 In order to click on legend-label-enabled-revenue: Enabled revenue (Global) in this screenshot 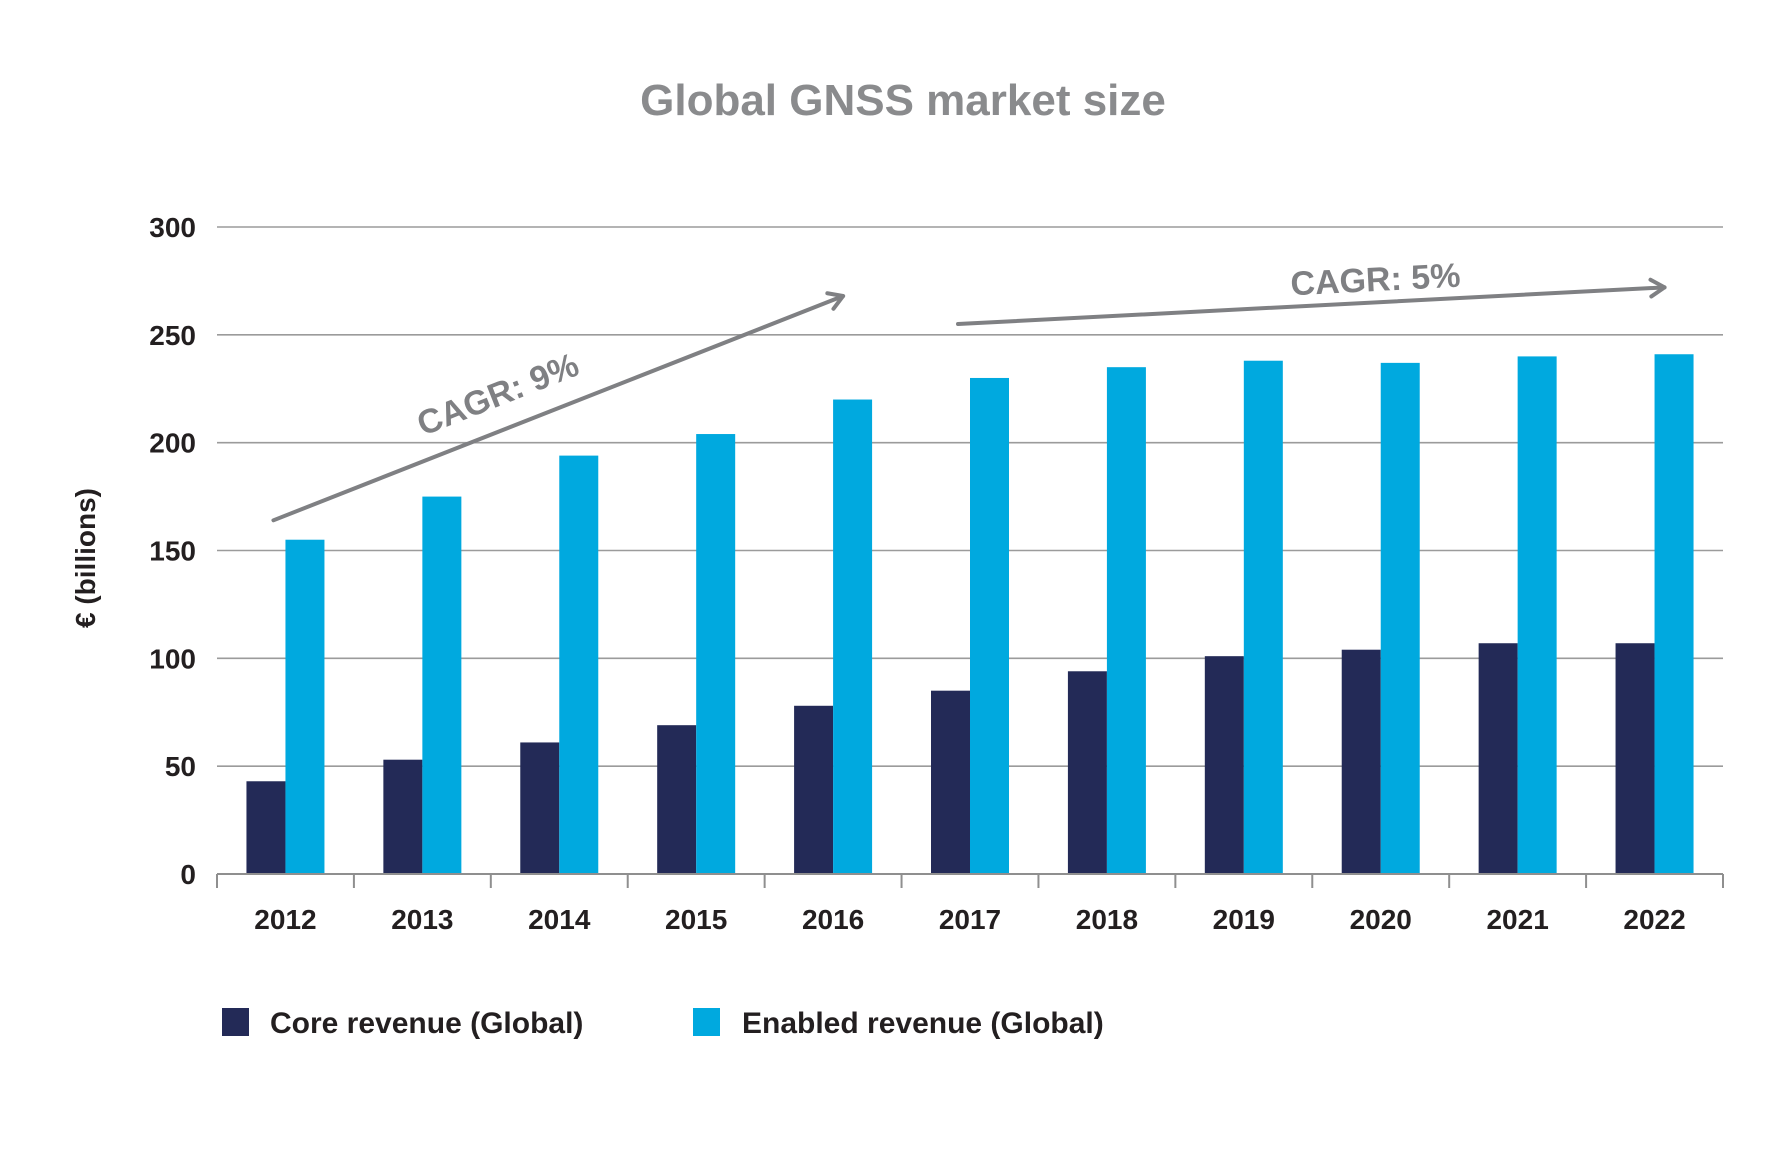, I will do `click(923, 1023)`.